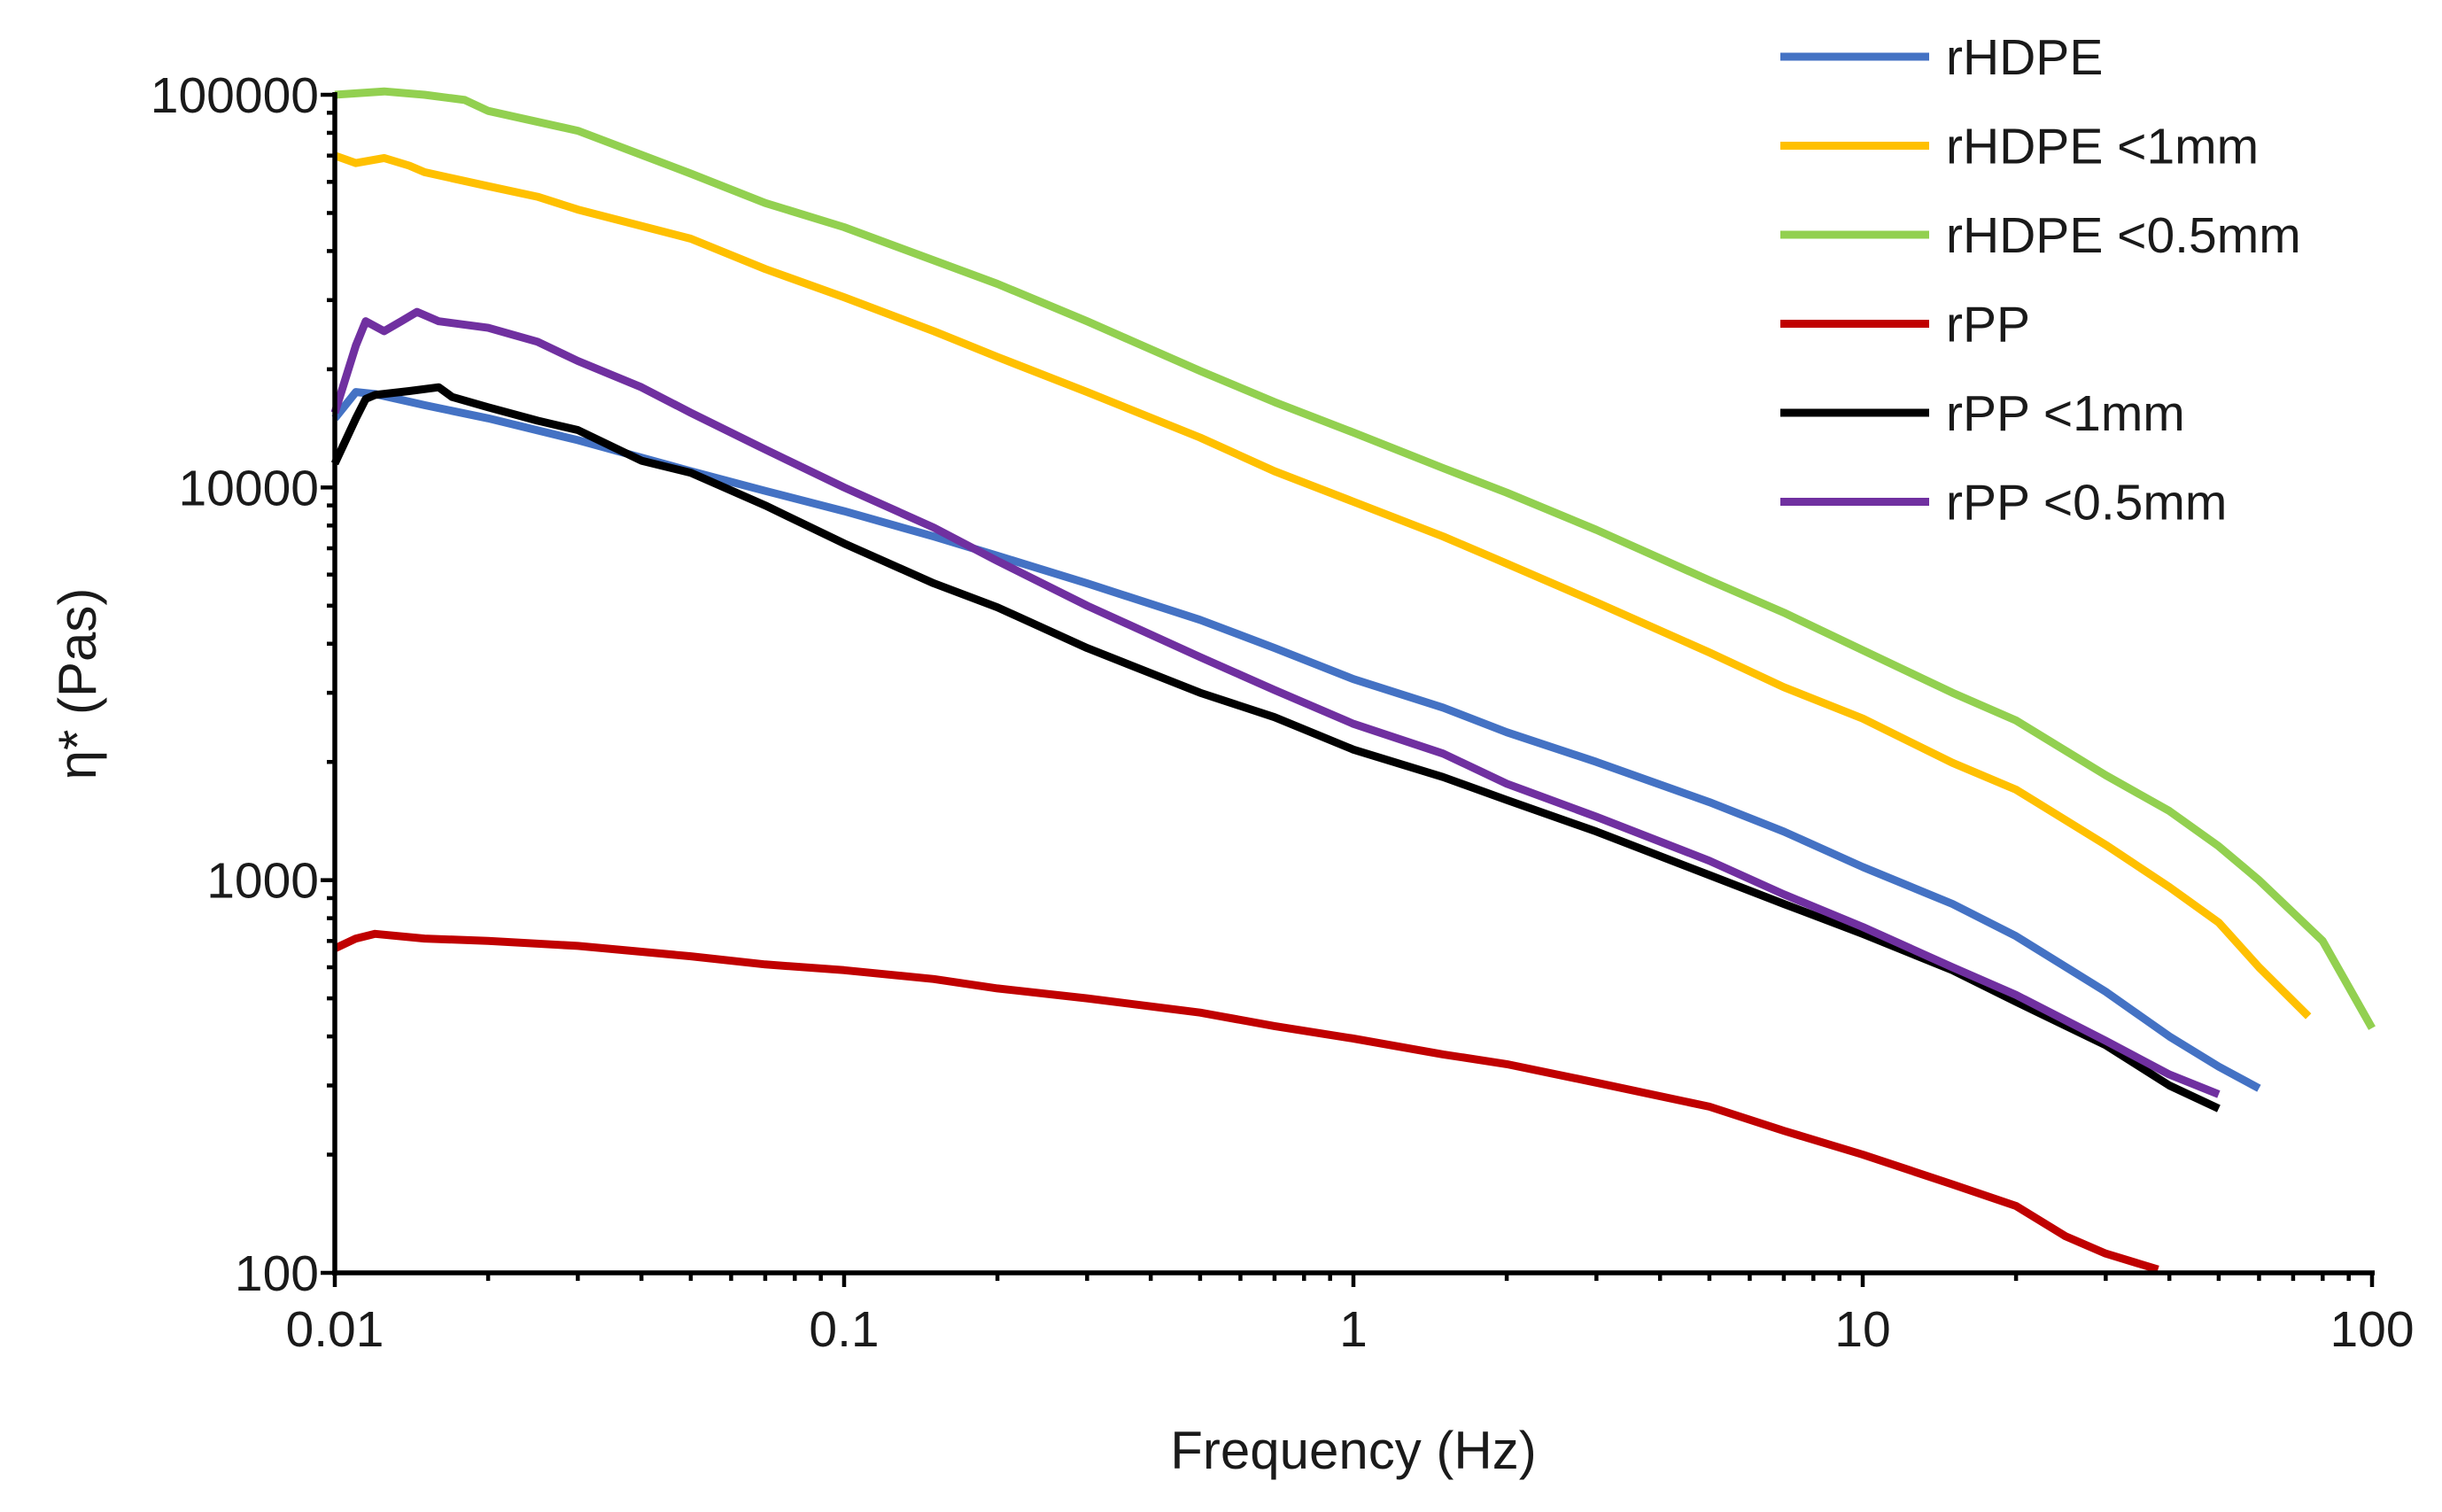 This screenshot has height=1512, width=2442. I want to click on legend-label: rPP <1mm, so click(2066, 413).